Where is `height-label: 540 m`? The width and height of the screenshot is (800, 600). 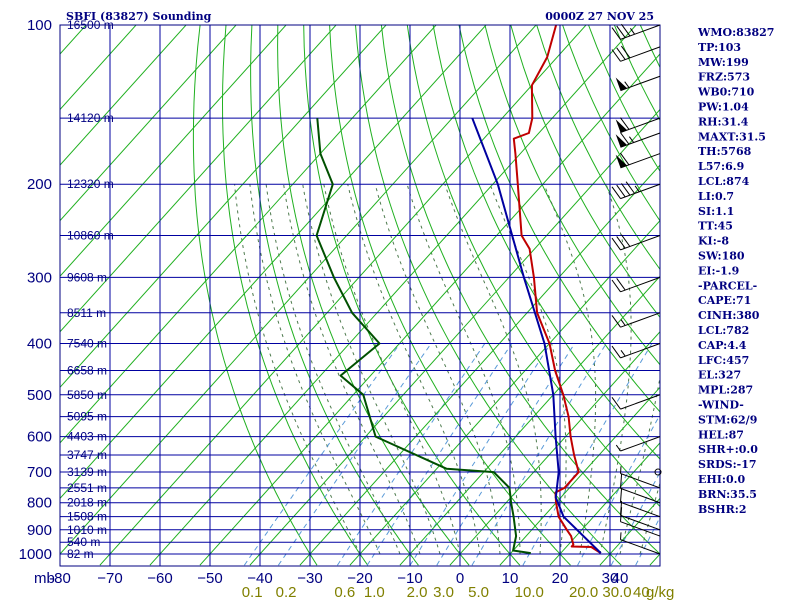
height-label: 540 m is located at coordinates (83, 542).